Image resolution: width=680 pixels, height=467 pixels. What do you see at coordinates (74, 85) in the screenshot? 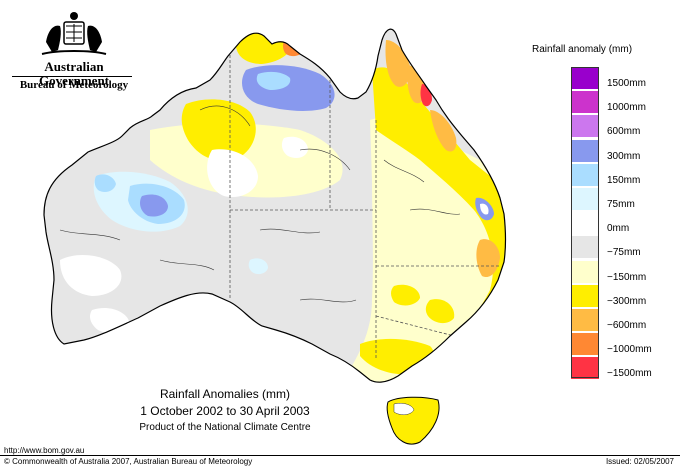
I see `bureau-name: Bureau of Meteorology` at bounding box center [74, 85].